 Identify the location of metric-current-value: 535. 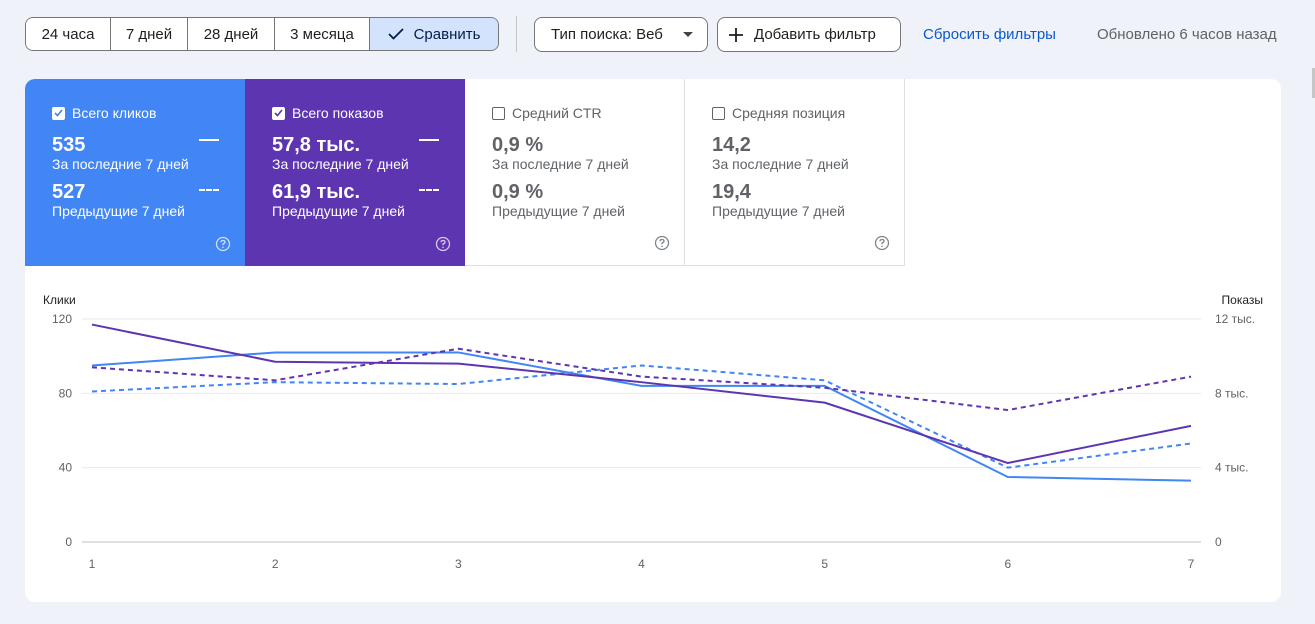
(69, 145).